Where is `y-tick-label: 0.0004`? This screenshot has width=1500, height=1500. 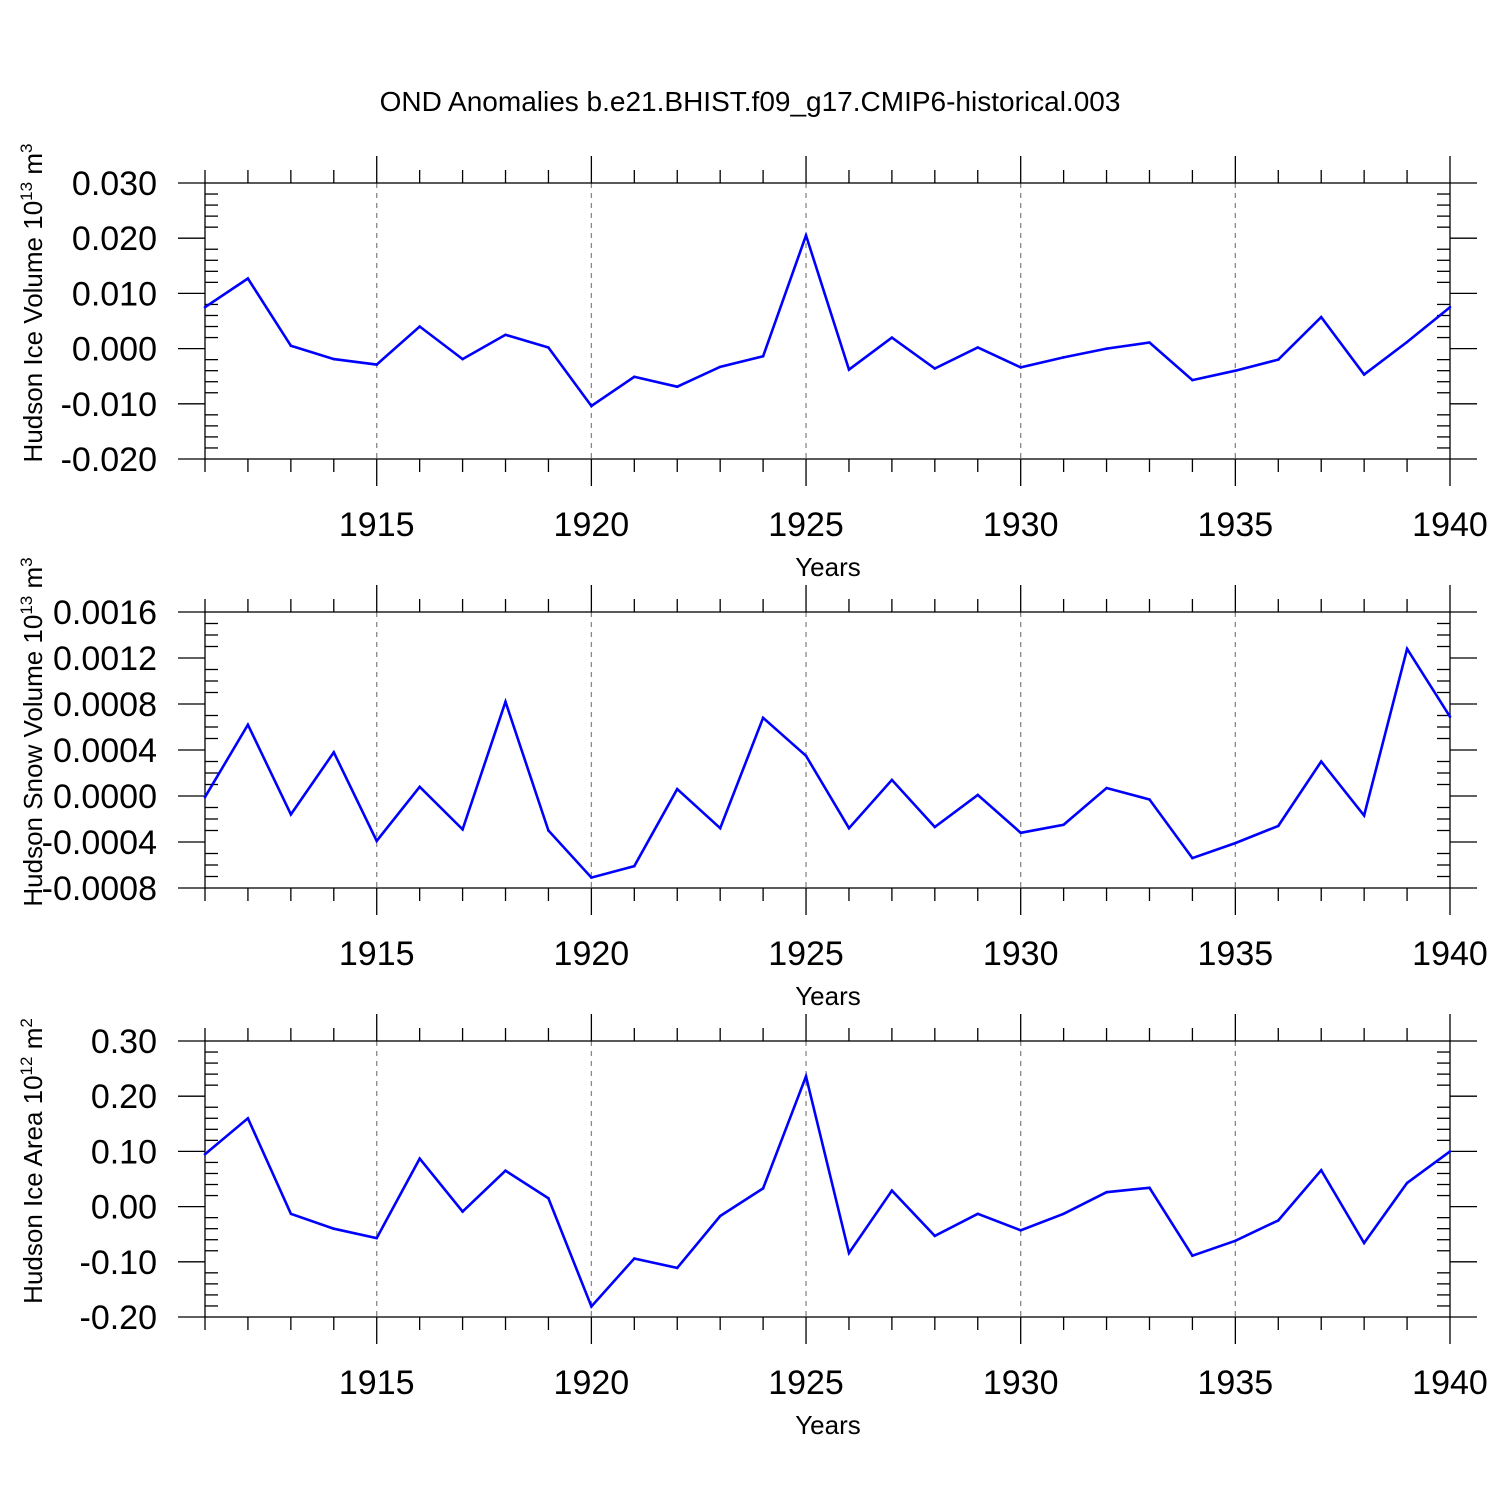
y-tick-label: 0.0004 is located at coordinates (105, 751).